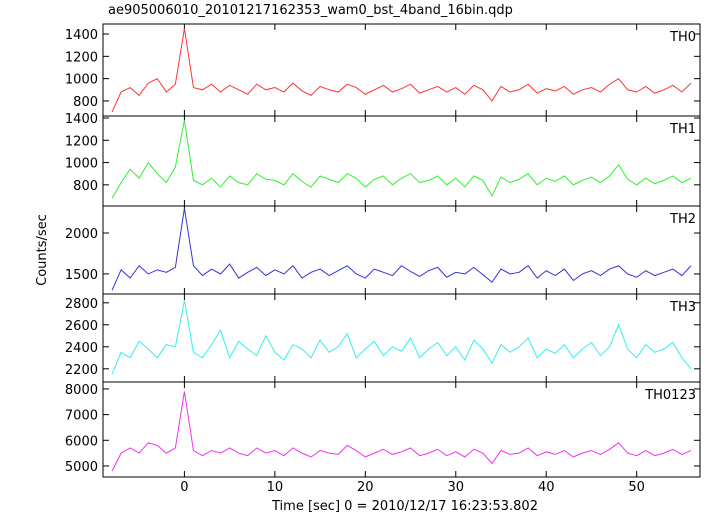 This screenshot has width=717, height=520. Describe the element at coordinates (81, 275) in the screenshot. I see `y-tick-label: 1500` at that location.